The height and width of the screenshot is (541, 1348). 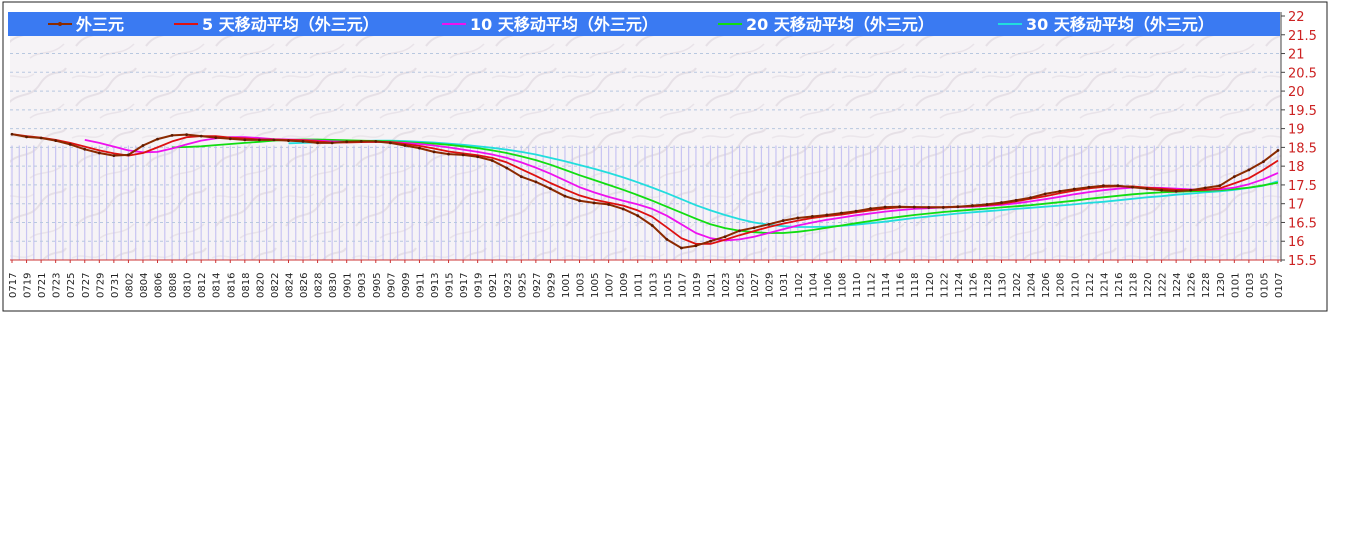 What do you see at coordinates (1104, 285) in the screenshot?
I see `x-tick-label: 1214` at bounding box center [1104, 285].